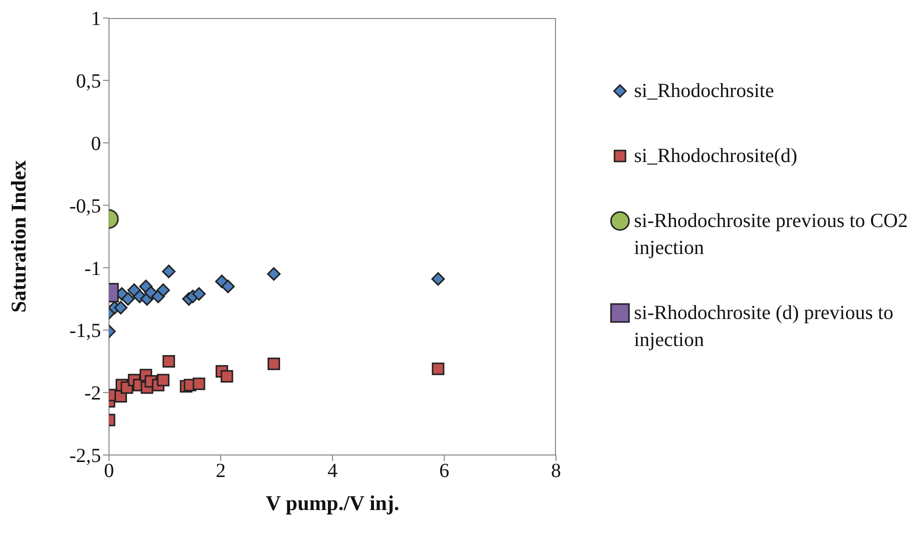 This screenshot has height=533, width=910. Describe the element at coordinates (333, 471) in the screenshot. I see `x-tick-label: 4` at that location.